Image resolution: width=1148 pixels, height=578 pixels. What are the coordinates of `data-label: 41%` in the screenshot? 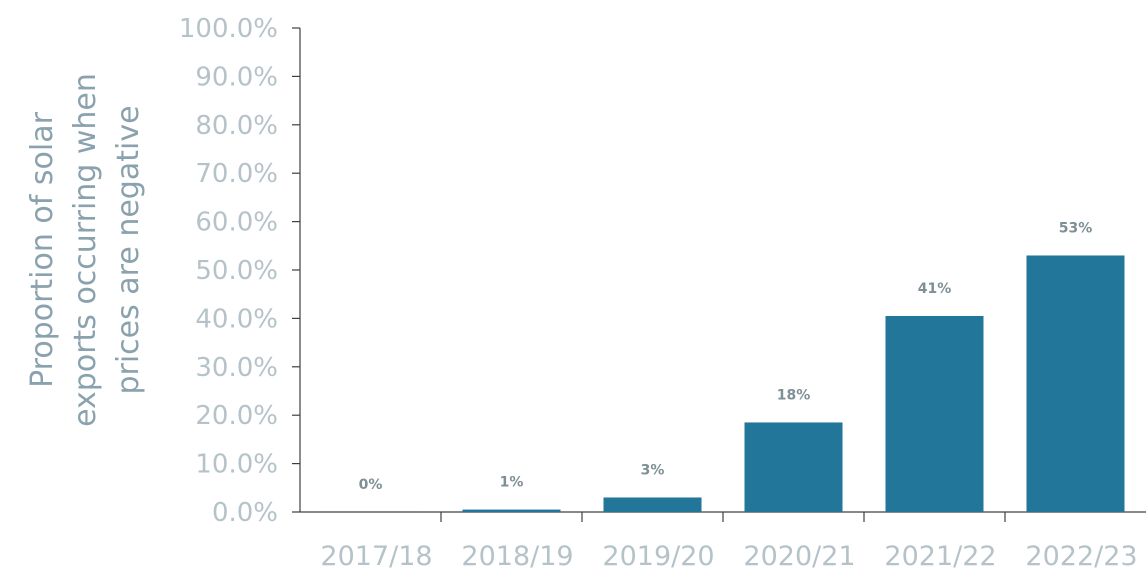 It's located at (935, 289).